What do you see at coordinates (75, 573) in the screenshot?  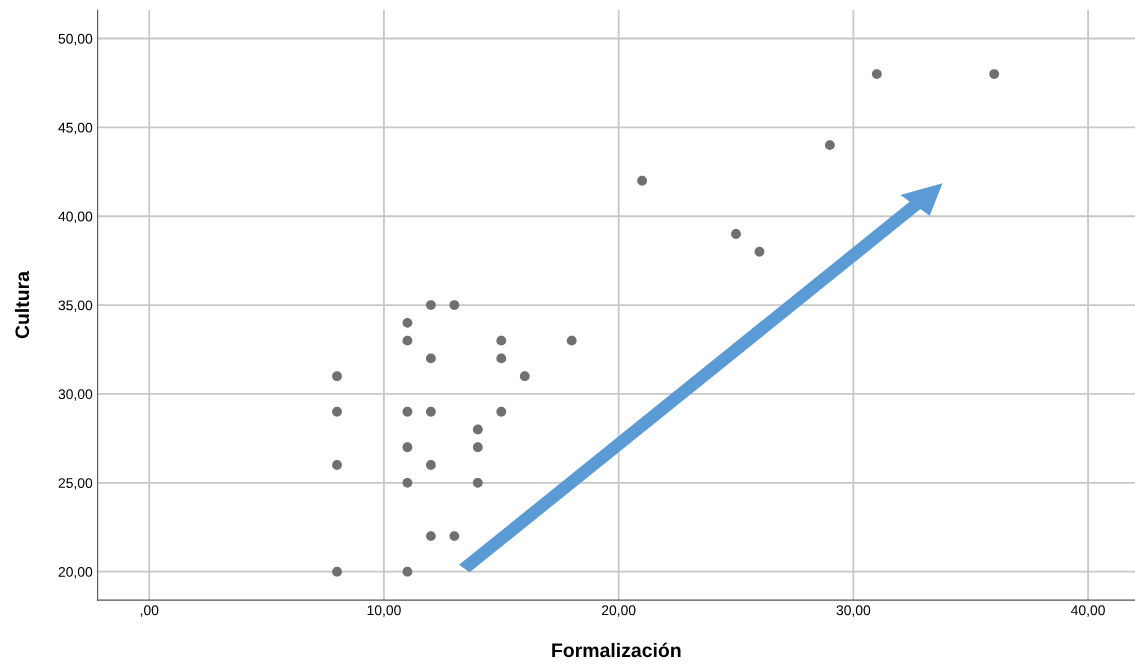 I see `y-tick-label: 20,00` at bounding box center [75, 573].